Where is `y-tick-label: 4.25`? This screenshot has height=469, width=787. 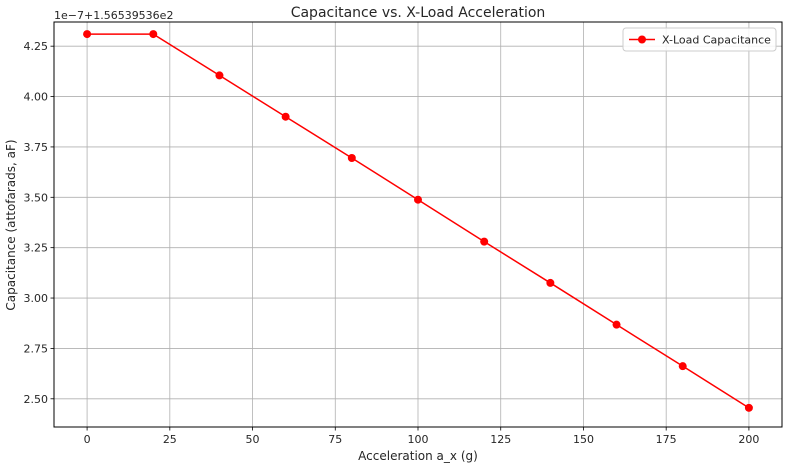 y-tick-label: 4.25 is located at coordinates (36, 46).